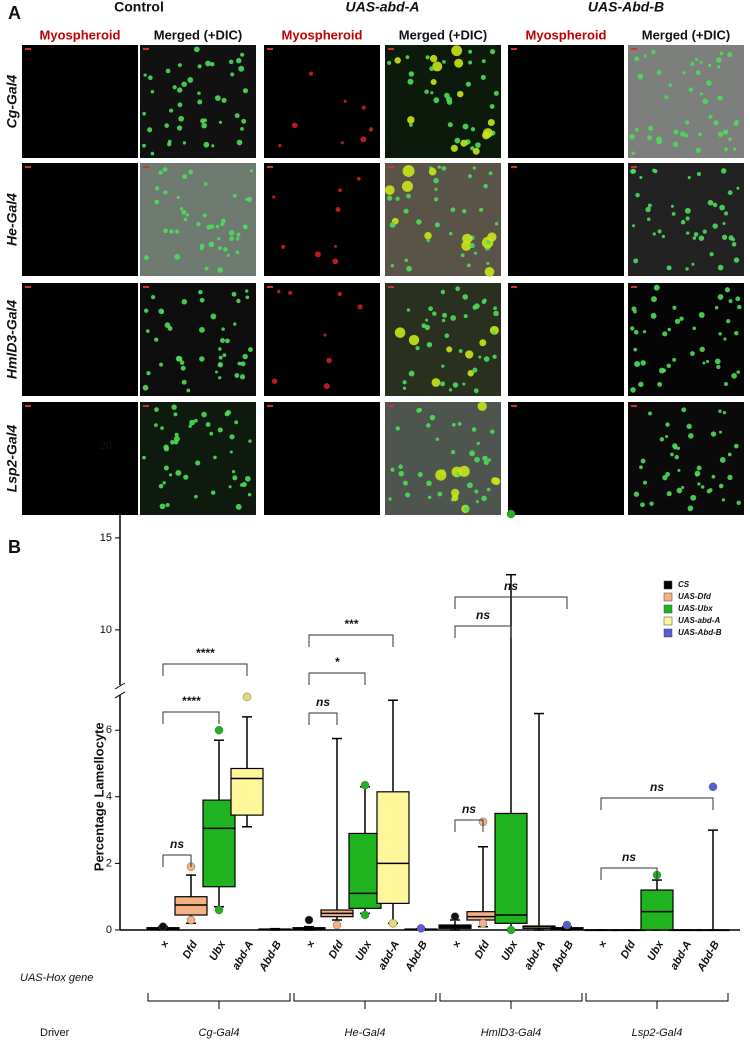  I want to click on legend-swatch, so click(668, 633).